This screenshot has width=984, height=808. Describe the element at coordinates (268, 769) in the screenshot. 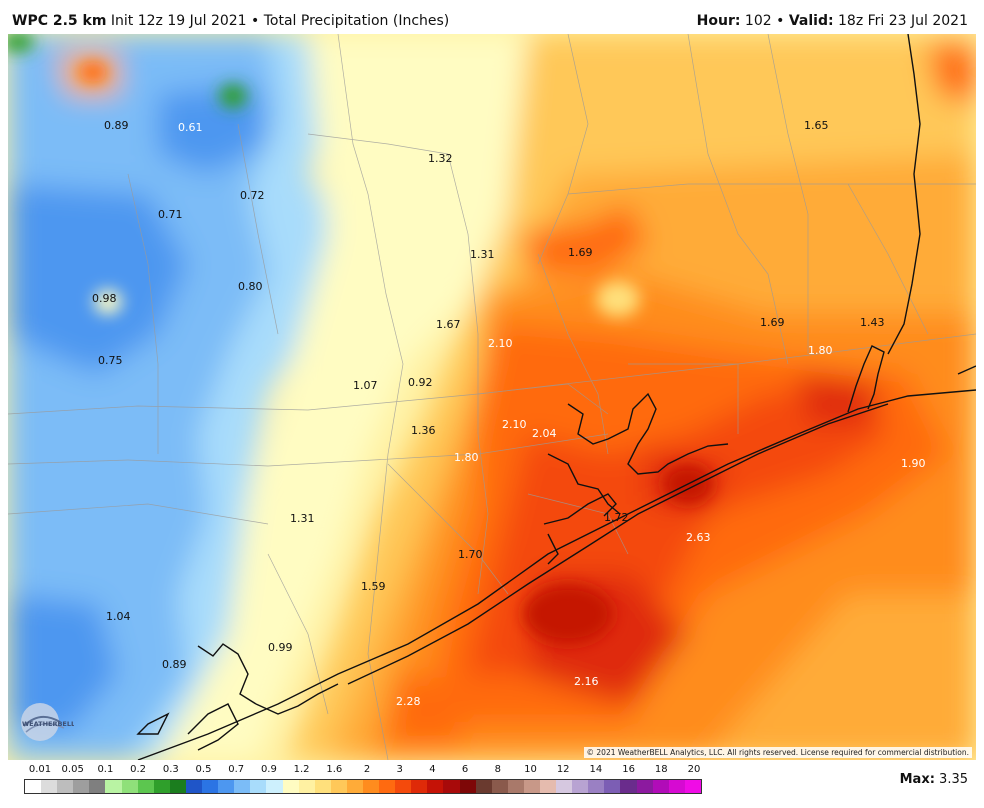

I see `legend-tick-label: 0.9` at that location.